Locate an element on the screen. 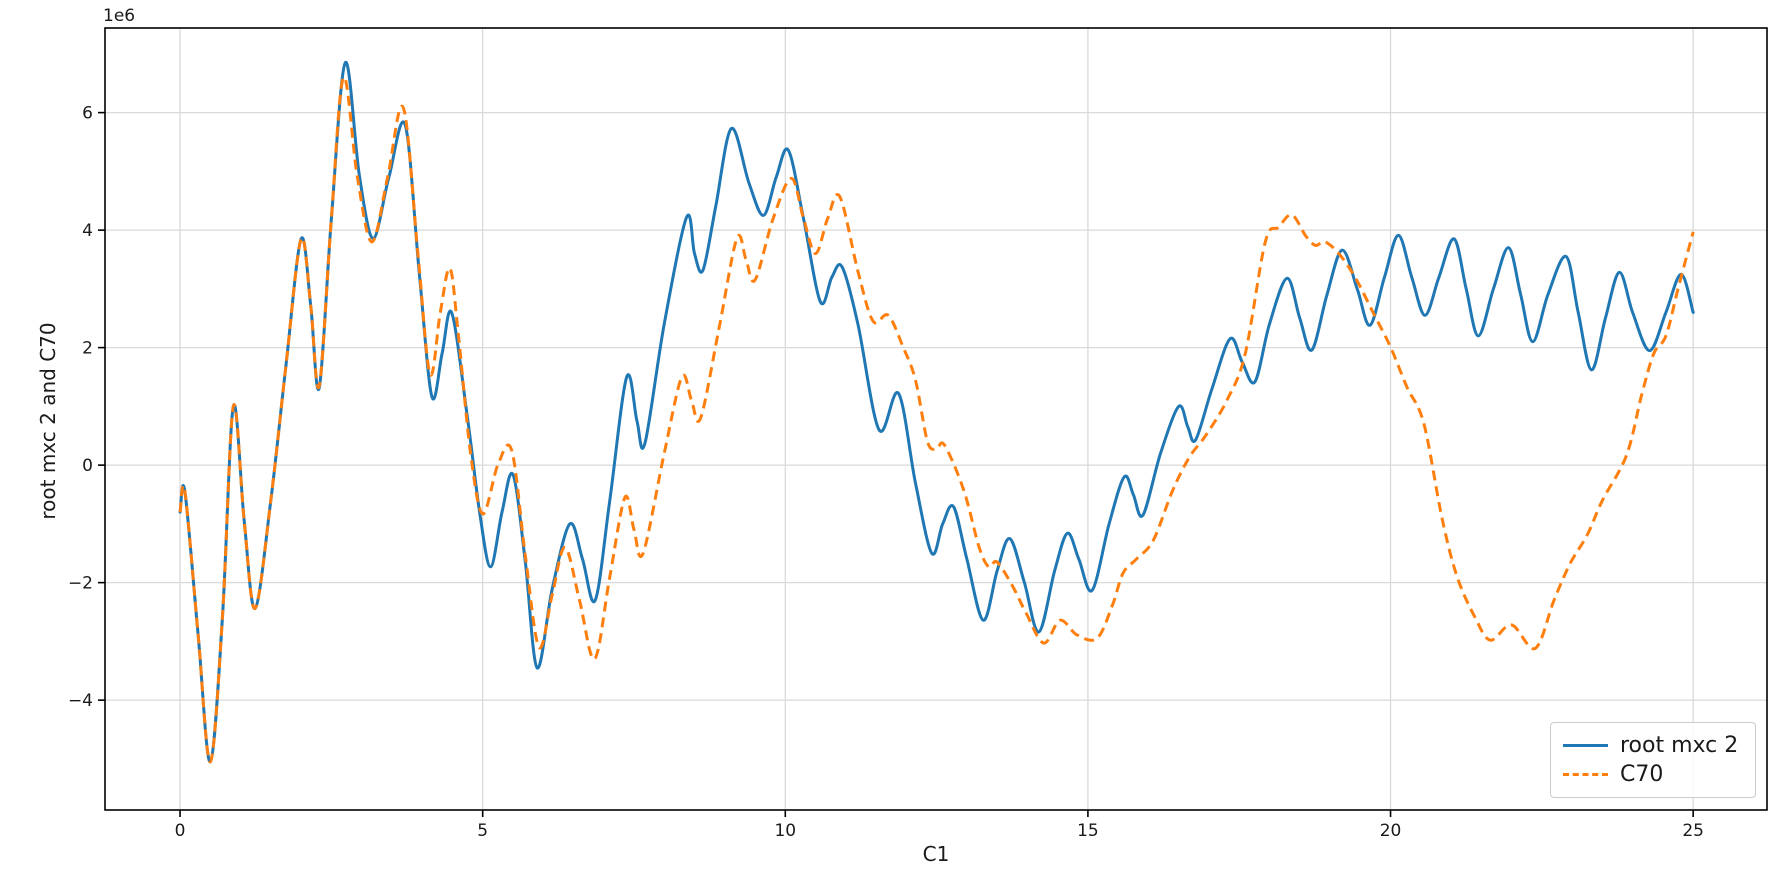  x-tick-label: 10 is located at coordinates (785, 831).